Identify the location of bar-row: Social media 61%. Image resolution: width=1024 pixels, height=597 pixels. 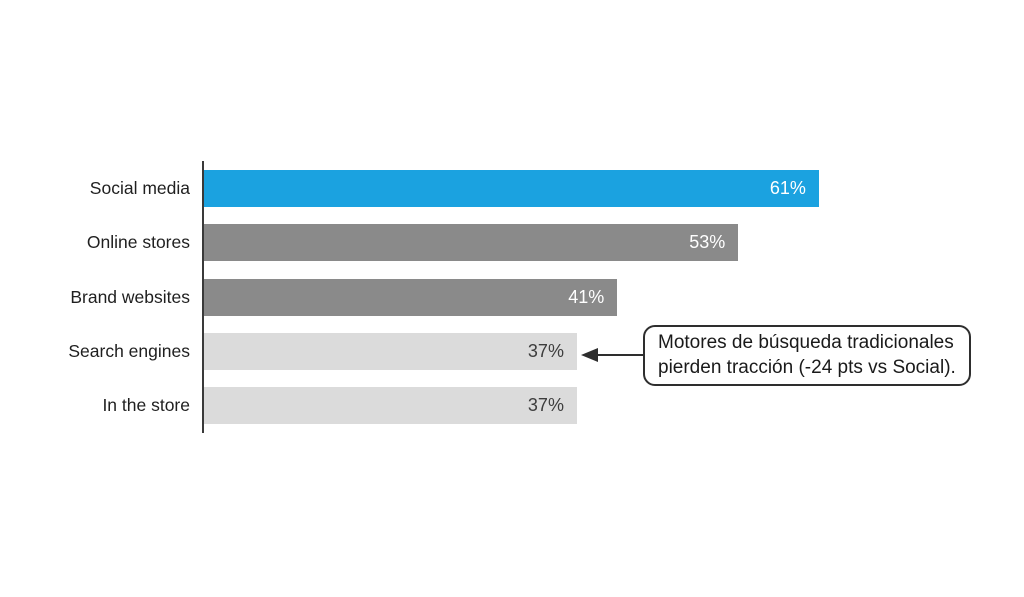
(409, 188).